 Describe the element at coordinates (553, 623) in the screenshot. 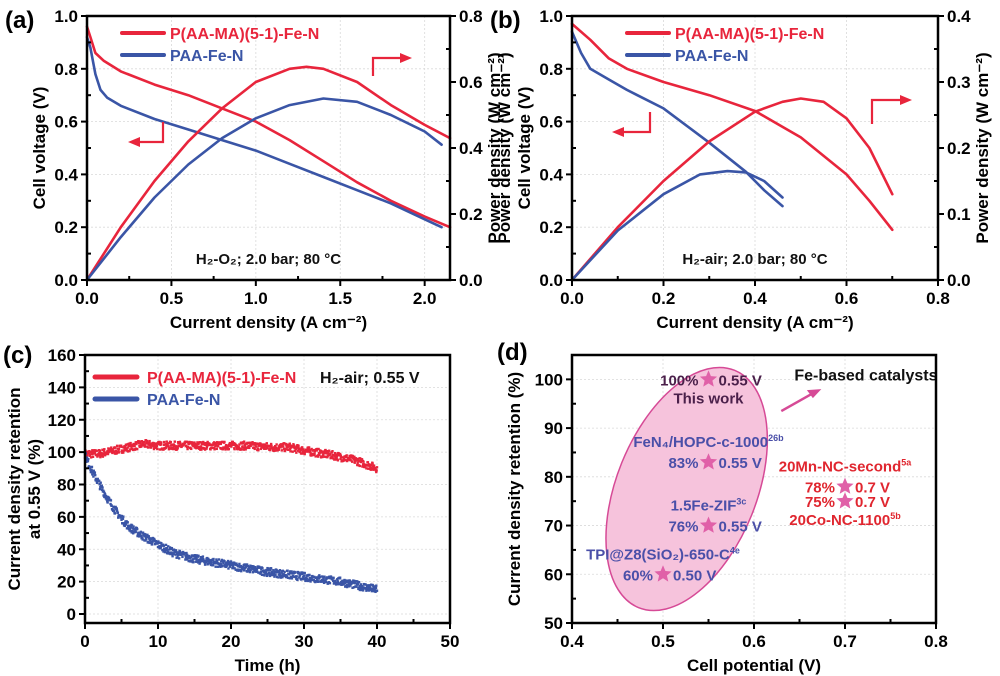

I see `y-tick-label: 50` at that location.